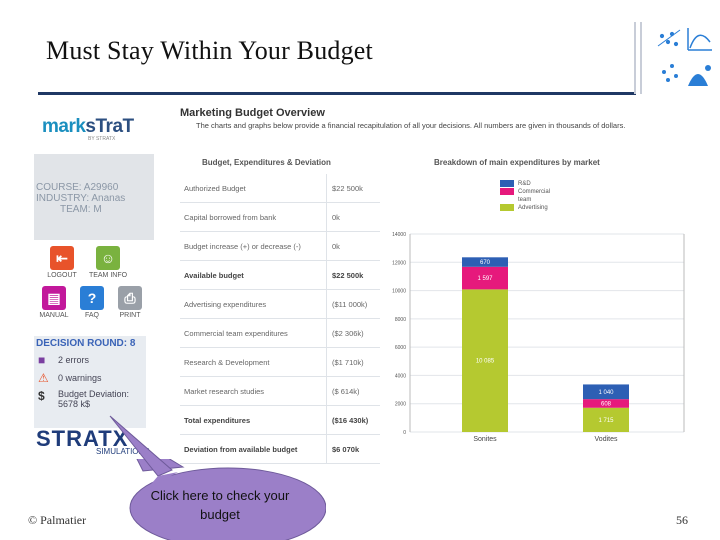  Describe the element at coordinates (242, 246) in the screenshot. I see `row-label: Budget increase (+) or decrease (-)` at that location.